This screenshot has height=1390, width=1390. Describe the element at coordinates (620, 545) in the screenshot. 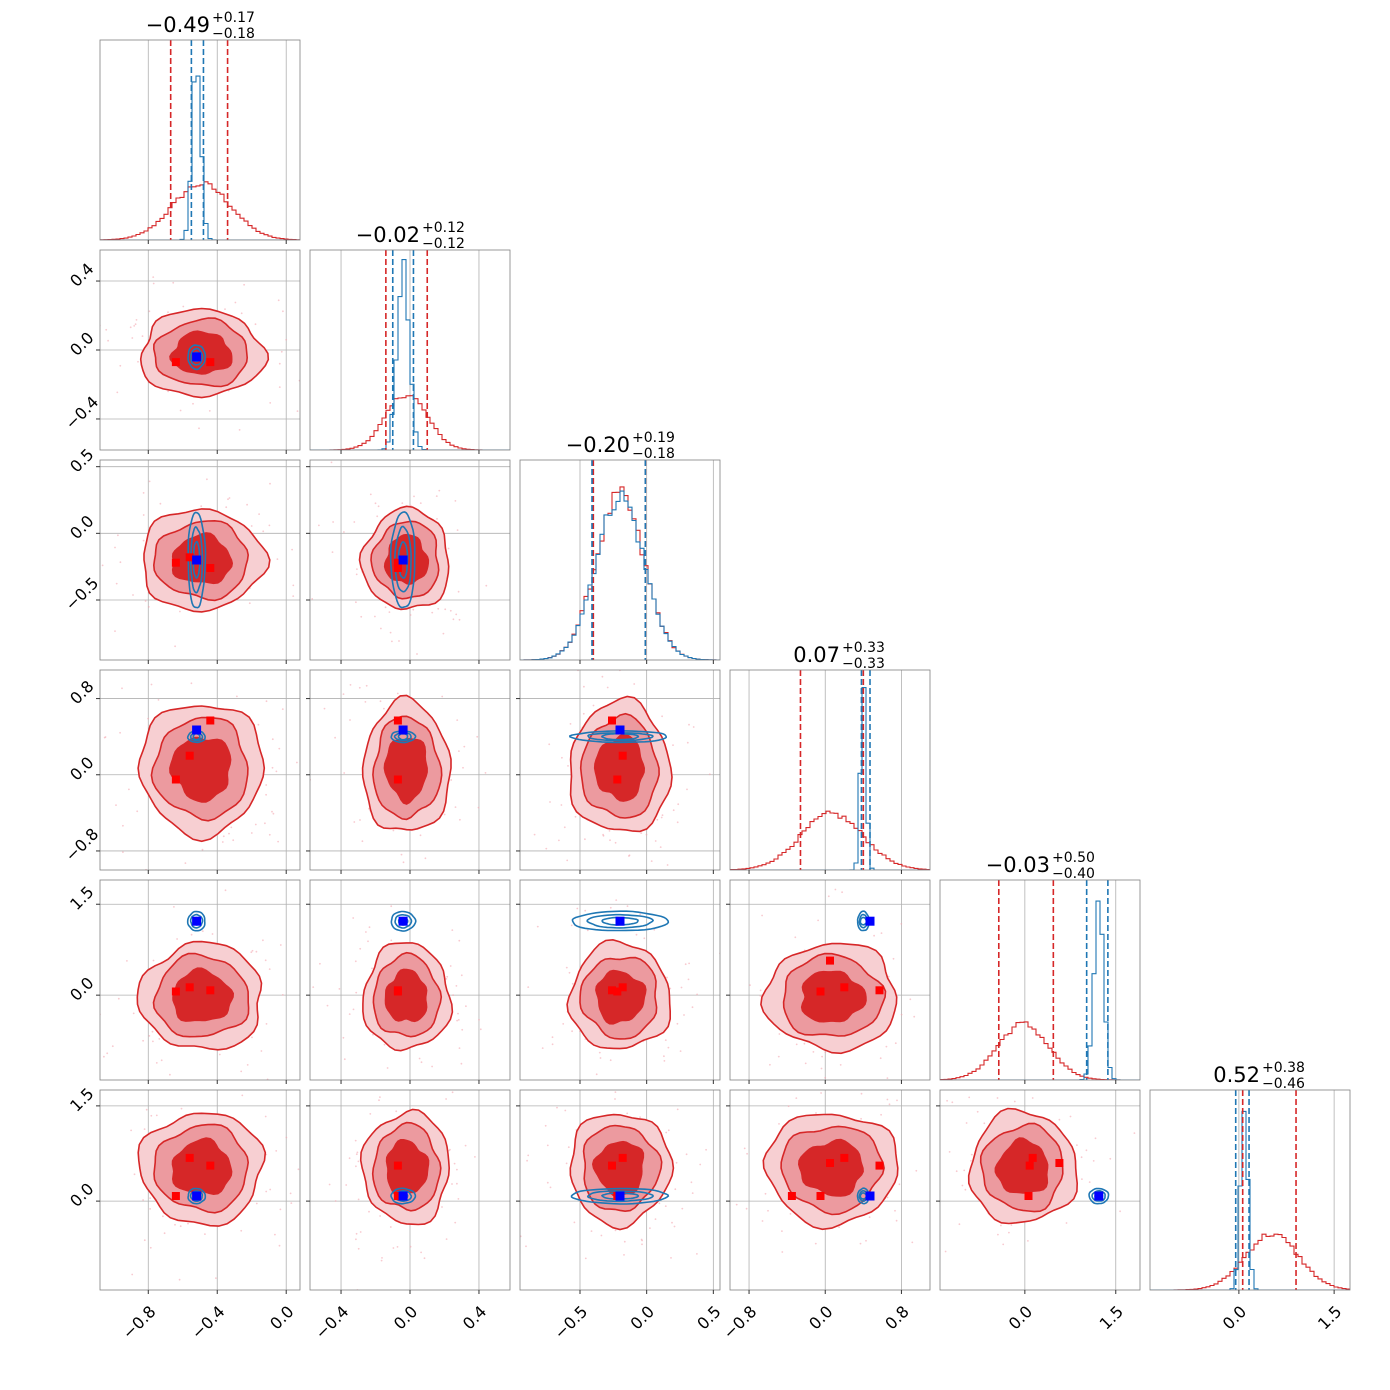

I see `panel-hist-2: −0.20 +0.19−0.18` at that location.